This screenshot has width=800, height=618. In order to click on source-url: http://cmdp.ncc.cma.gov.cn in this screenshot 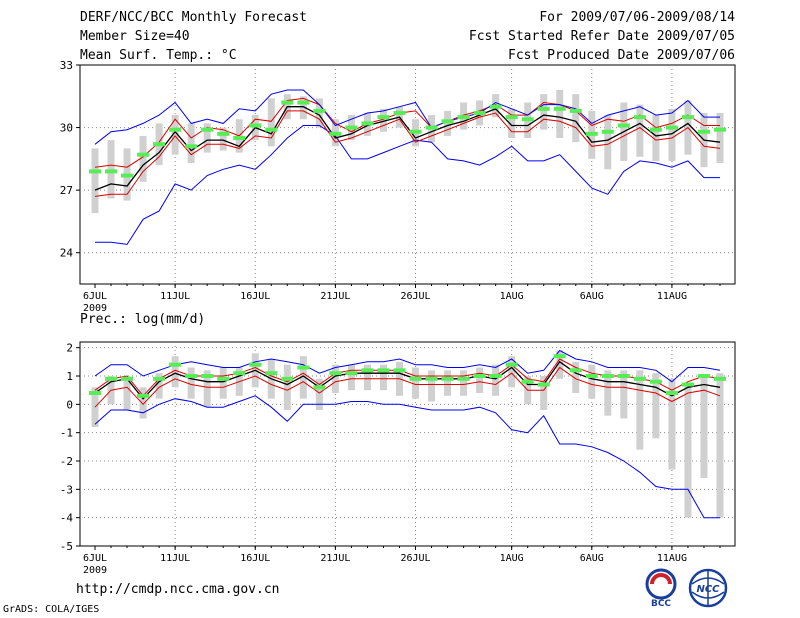, I will do `click(178, 589)`.